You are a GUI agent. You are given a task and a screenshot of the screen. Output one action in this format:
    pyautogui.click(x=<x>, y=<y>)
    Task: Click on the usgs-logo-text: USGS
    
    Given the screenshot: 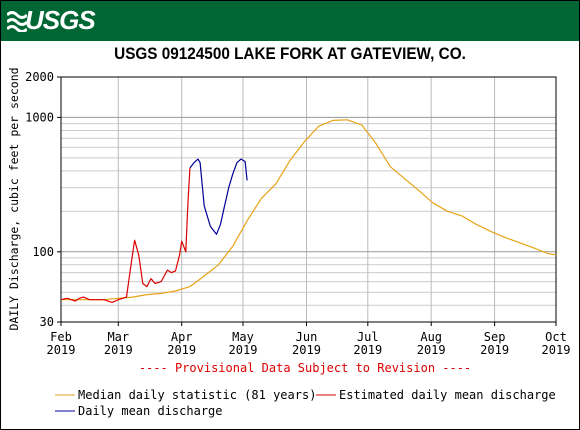 What is the action you would take?
    pyautogui.click(x=60, y=20)
    